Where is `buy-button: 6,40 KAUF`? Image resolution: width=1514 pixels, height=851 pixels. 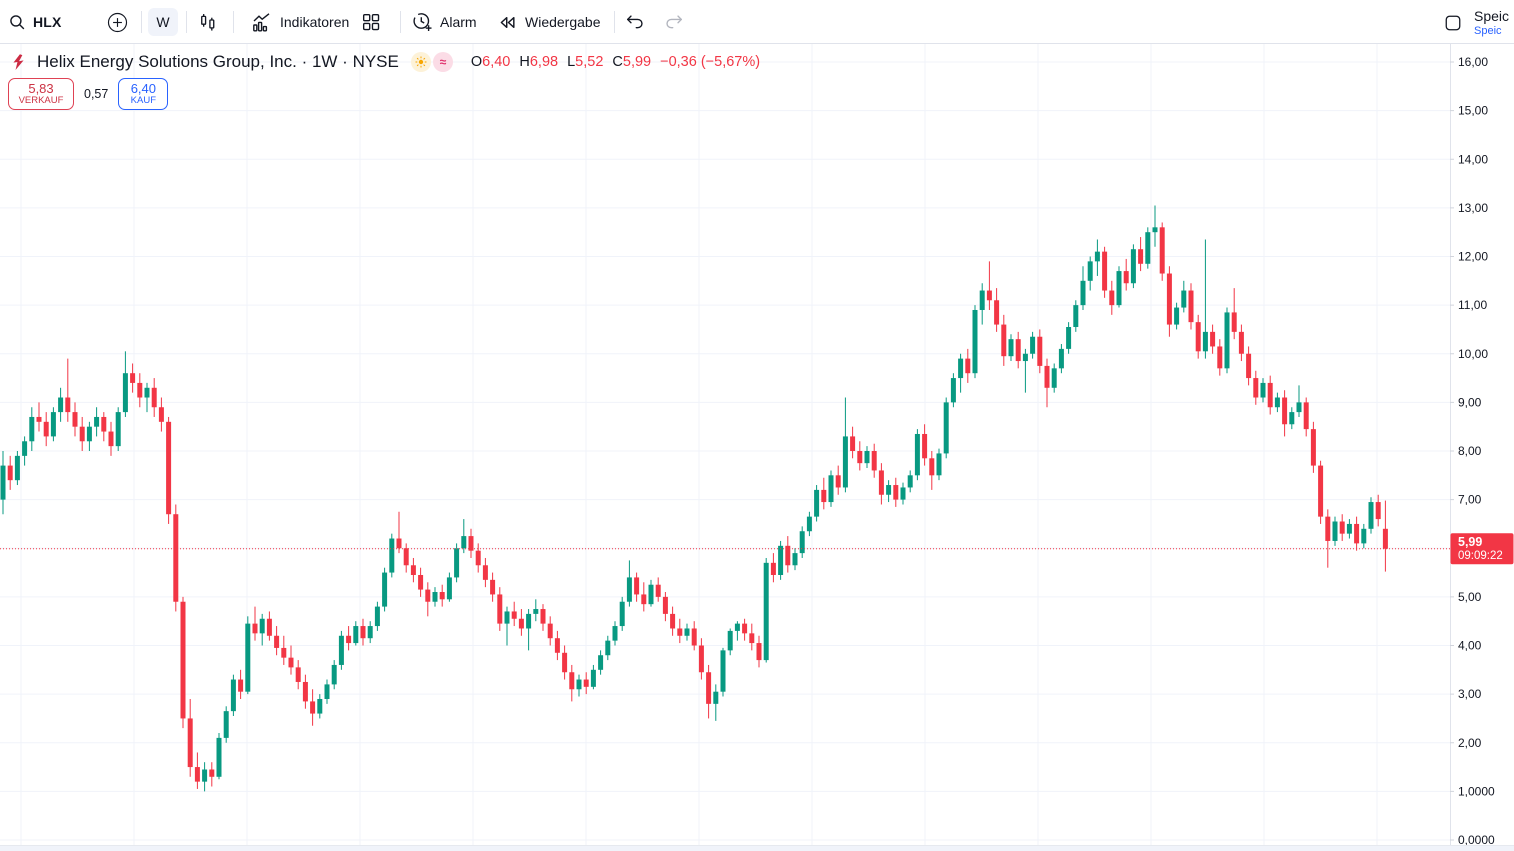
buy-button: 6,40 KAUF is located at coordinates (143, 94).